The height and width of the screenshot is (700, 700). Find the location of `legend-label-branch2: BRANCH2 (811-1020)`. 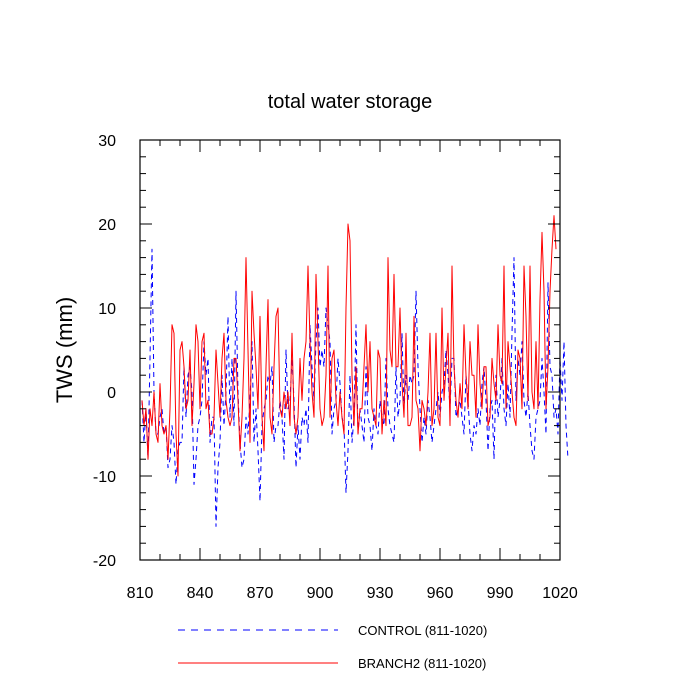

legend-label-branch2: BRANCH2 (811-1020) is located at coordinates (422, 663).